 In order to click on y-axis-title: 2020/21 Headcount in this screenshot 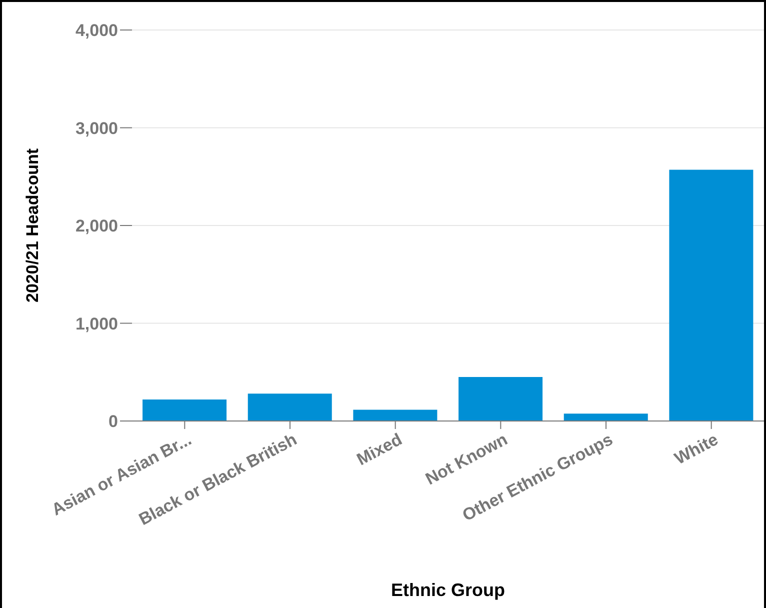, I will do `click(32, 225)`.